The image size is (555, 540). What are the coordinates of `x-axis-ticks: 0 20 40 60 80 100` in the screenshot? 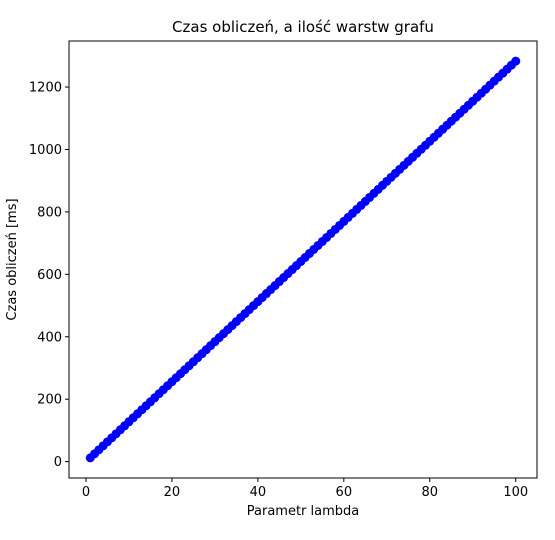 It's located at (305, 489).